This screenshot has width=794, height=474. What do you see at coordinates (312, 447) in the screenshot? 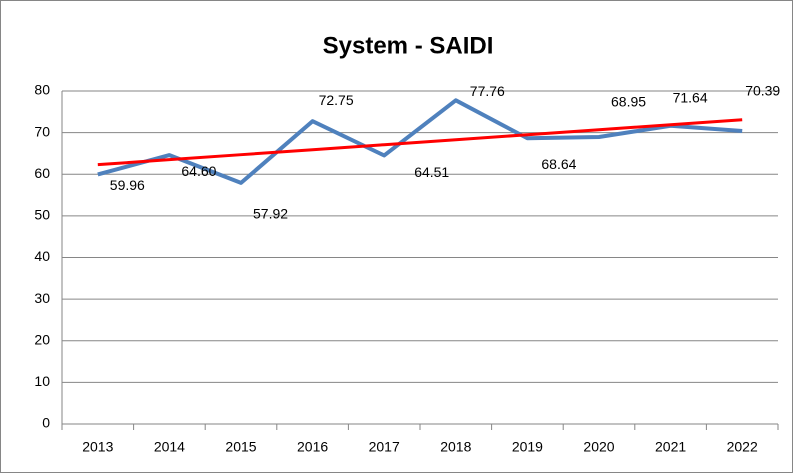
I see `x-tick-label: 2016` at bounding box center [312, 447].